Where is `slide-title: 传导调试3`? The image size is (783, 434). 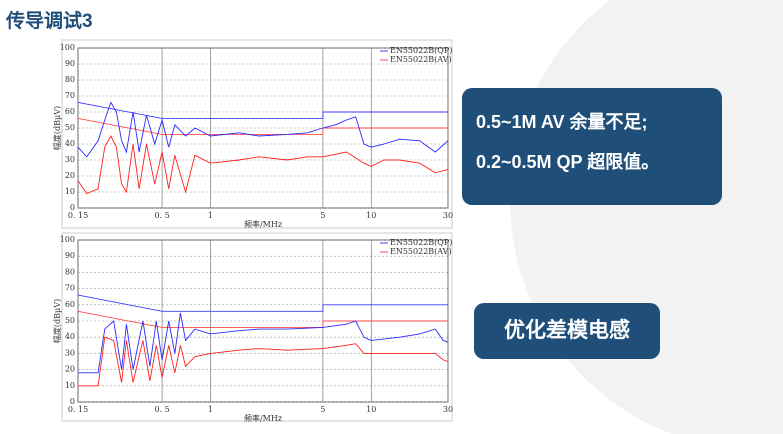 slide-title: 传导调试3 is located at coordinates (49, 21).